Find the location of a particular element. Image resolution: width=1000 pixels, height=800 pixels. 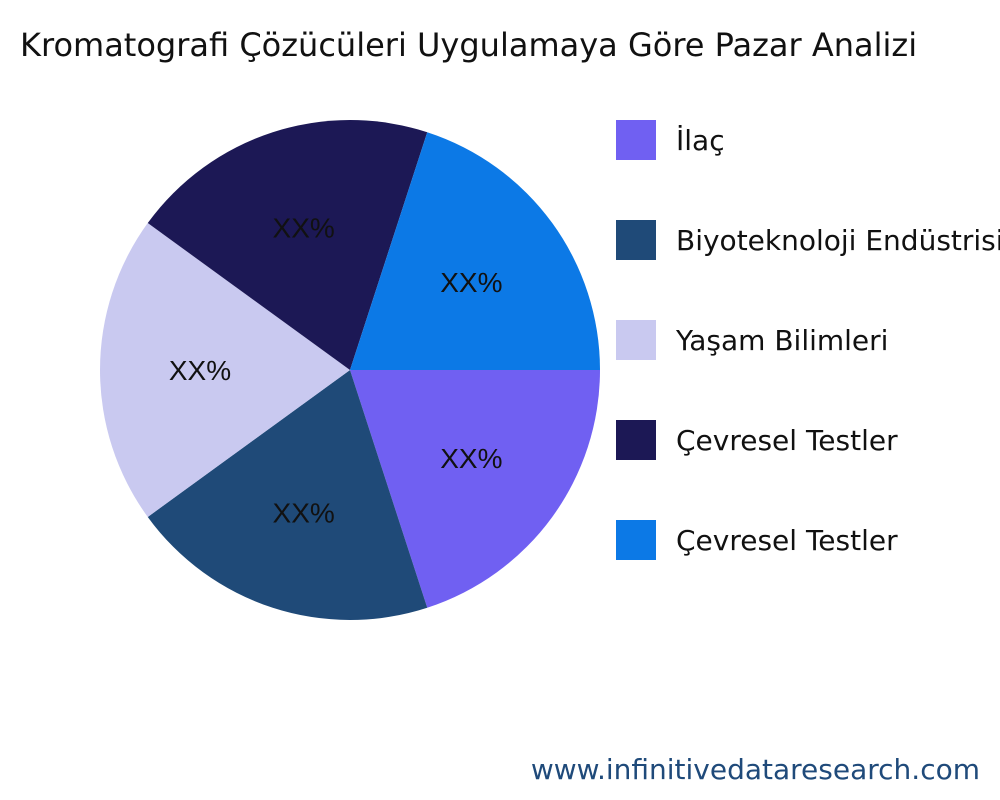

legend-label: Biyoteknoloji Endüstrisi is located at coordinates (838, 240).